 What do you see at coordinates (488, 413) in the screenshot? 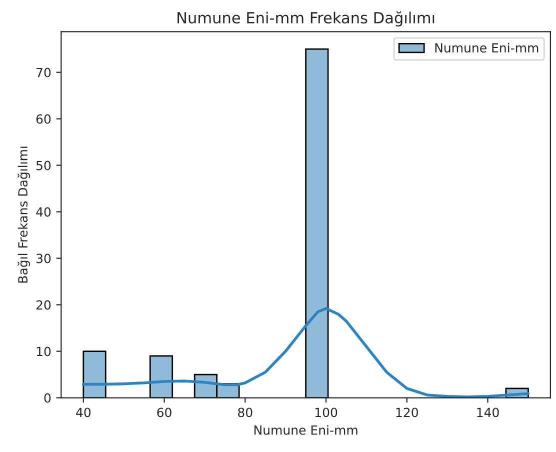
I see `x-tick-label: 140` at bounding box center [488, 413].